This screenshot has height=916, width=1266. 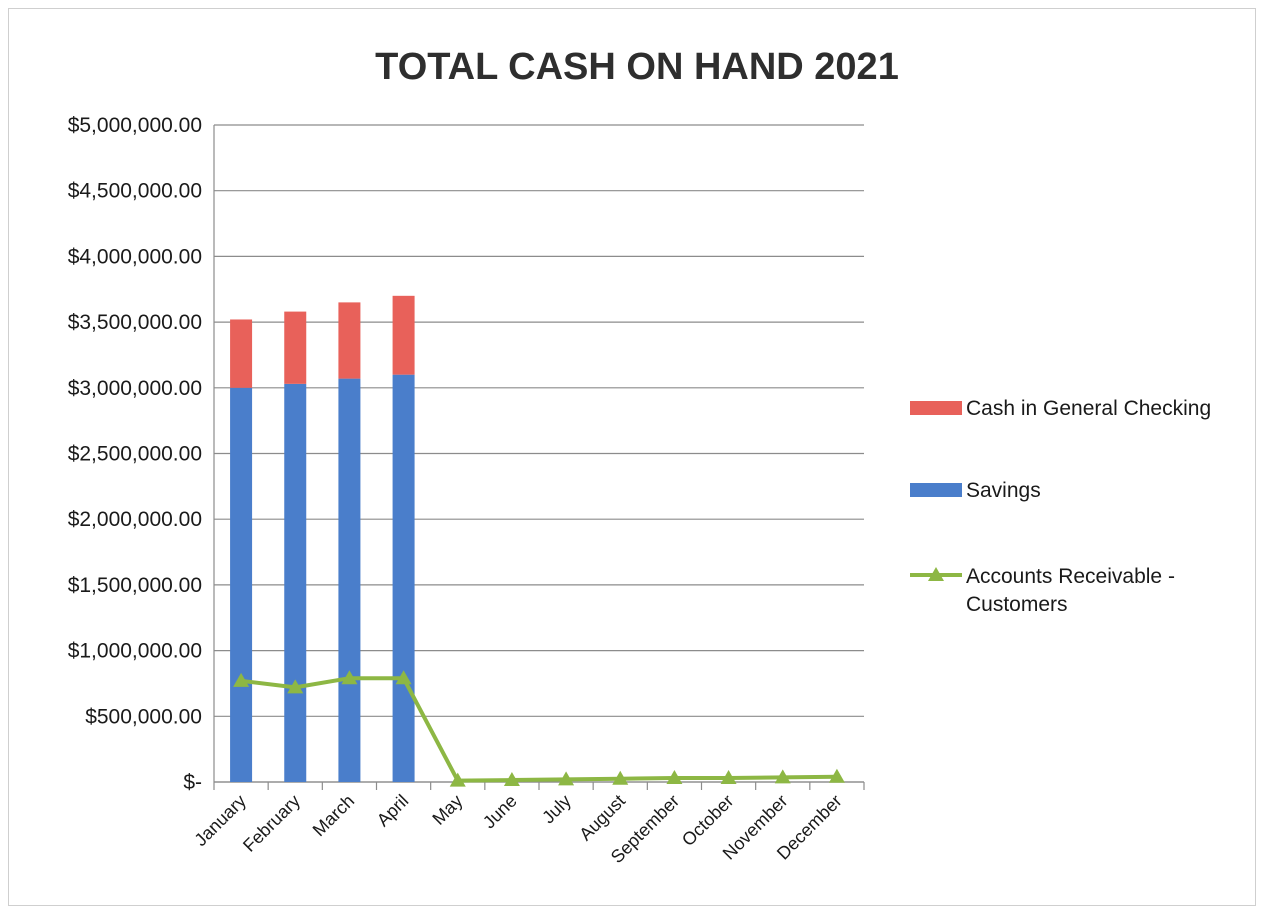 I want to click on legend-label-savings: Savings, so click(x=1003, y=490).